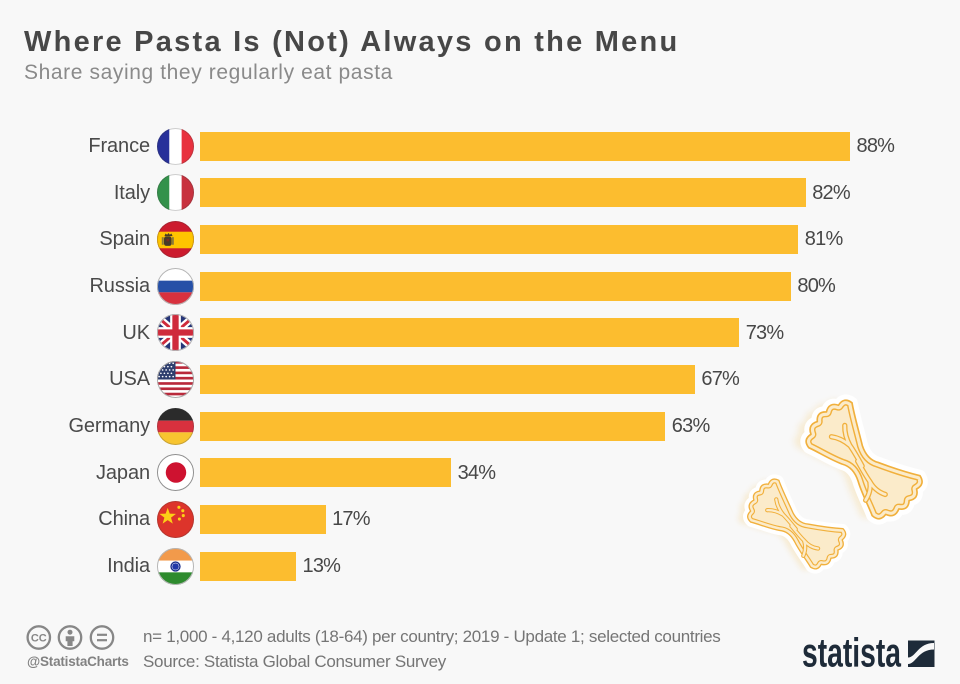 The height and width of the screenshot is (684, 960). What do you see at coordinates (852, 650) in the screenshot?
I see `svg-text: statista` at bounding box center [852, 650].